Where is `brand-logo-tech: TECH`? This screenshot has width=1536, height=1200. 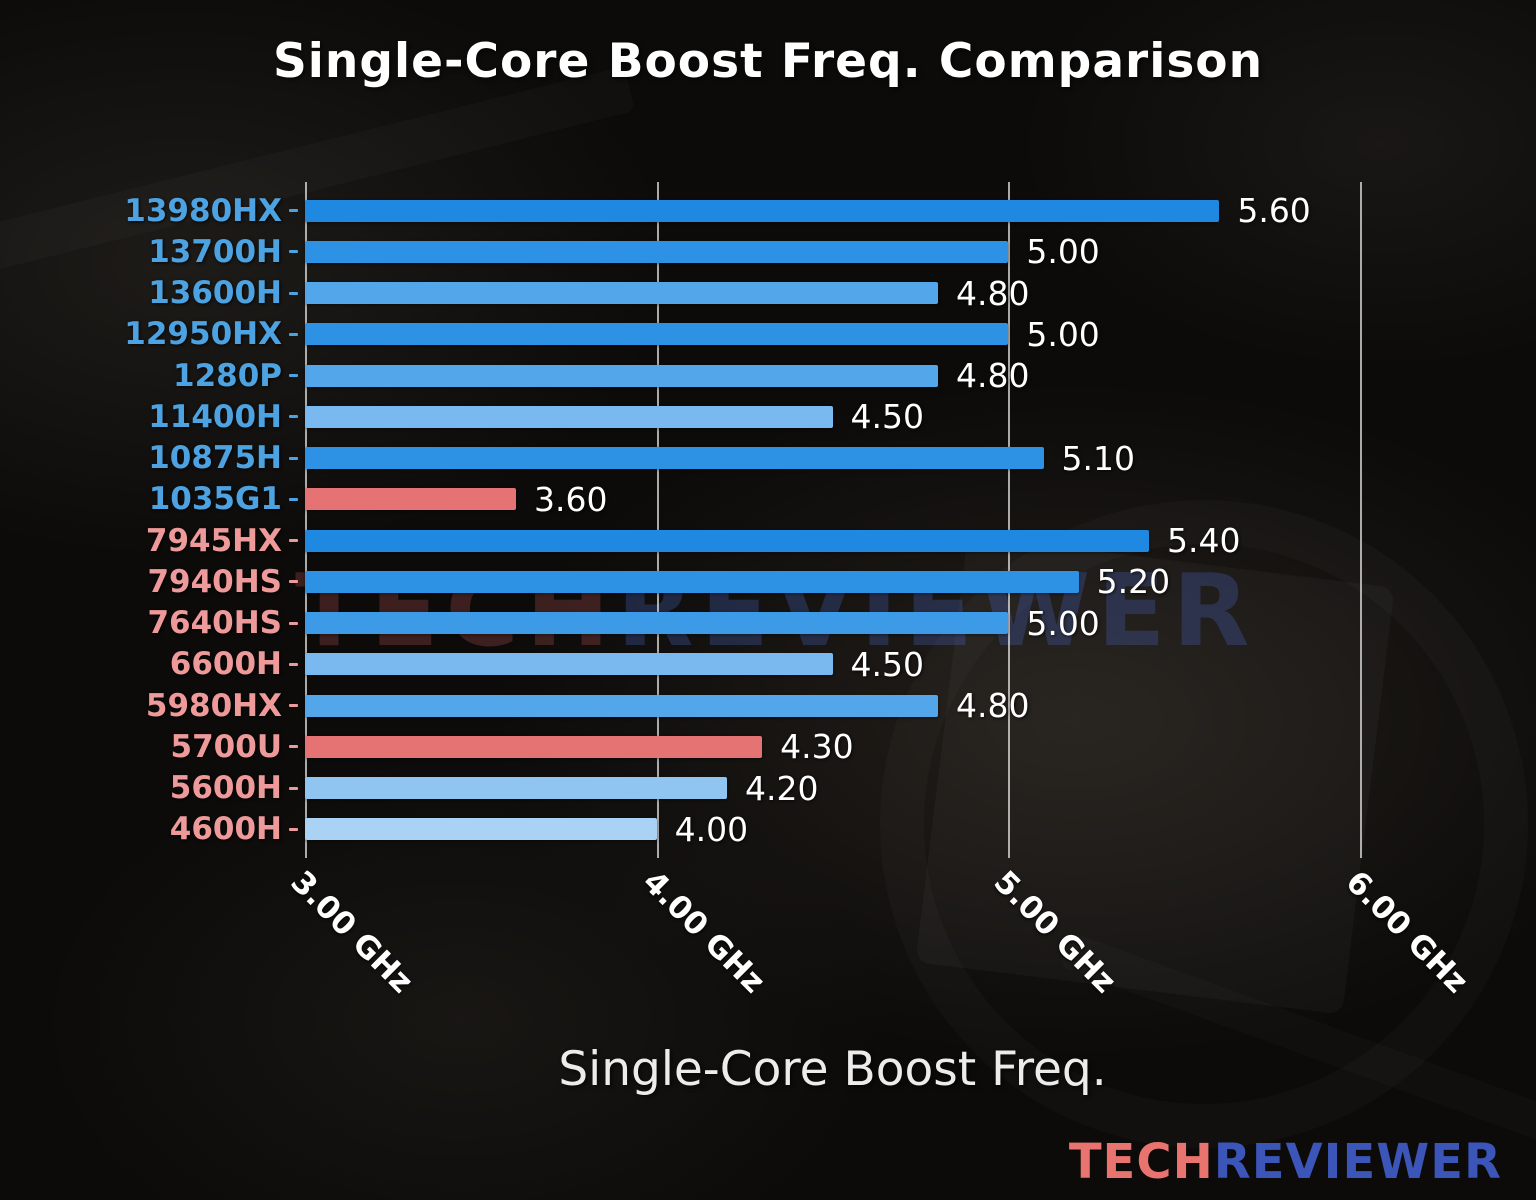
brand-logo-tech: TECH is located at coordinates (1141, 1162).